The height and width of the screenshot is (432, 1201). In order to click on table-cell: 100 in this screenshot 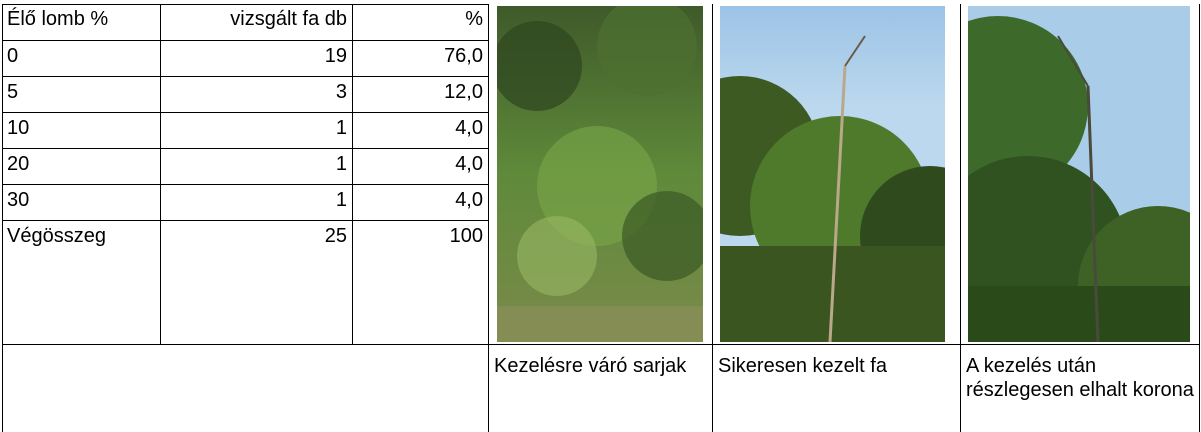, I will do `click(466, 236)`.